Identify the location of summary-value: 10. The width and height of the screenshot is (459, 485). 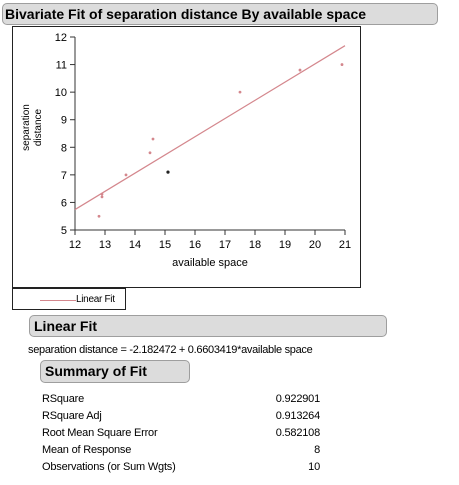
(314, 467).